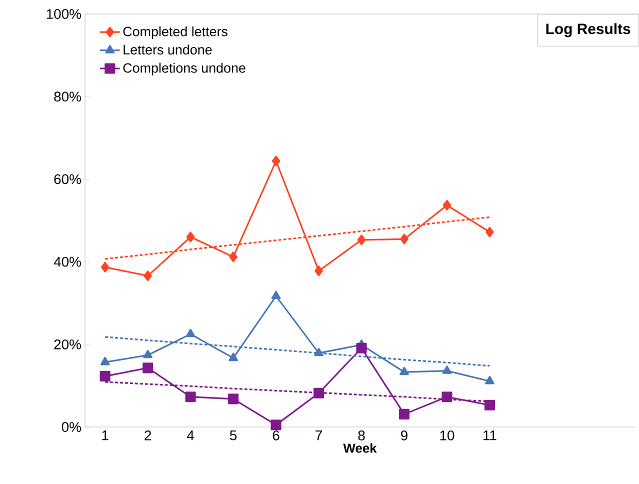 Image resolution: width=639 pixels, height=484 pixels. I want to click on x-tick-label: 4, so click(190, 435).